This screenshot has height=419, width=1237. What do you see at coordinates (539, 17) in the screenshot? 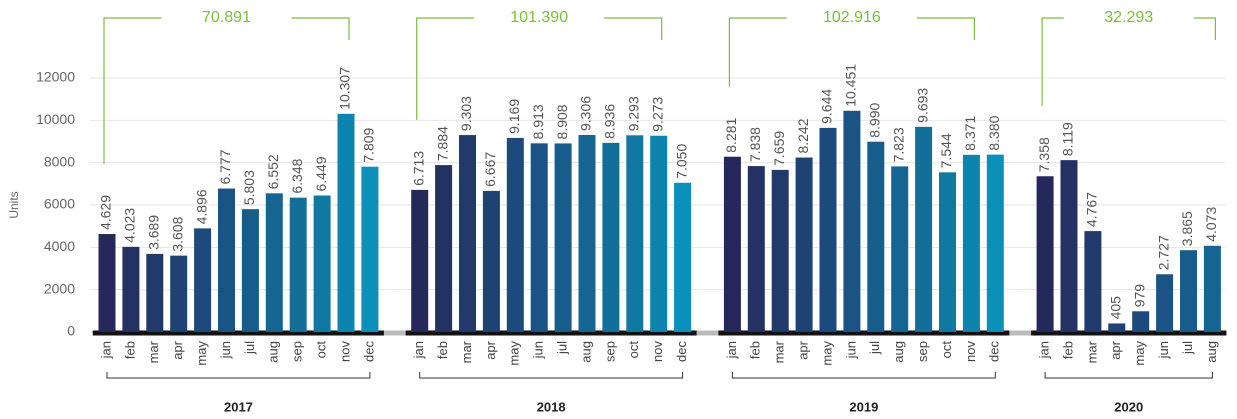
I see `total-label: 101.390` at bounding box center [539, 17].